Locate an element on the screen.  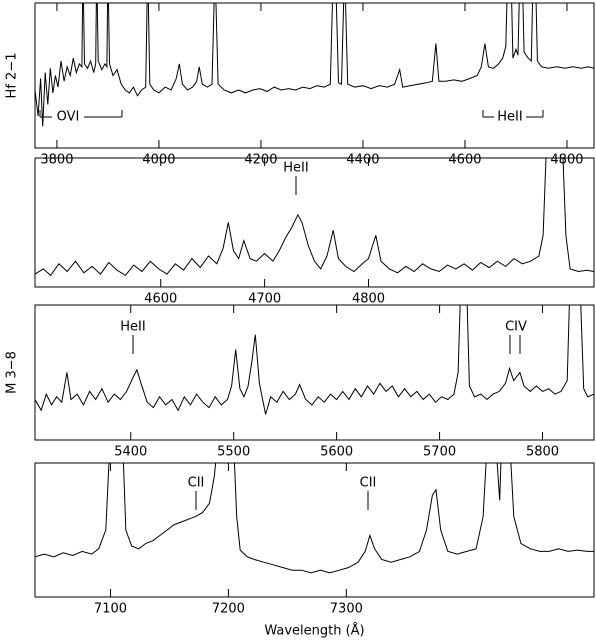
x-tick-label: 5600 is located at coordinates (336, 452).